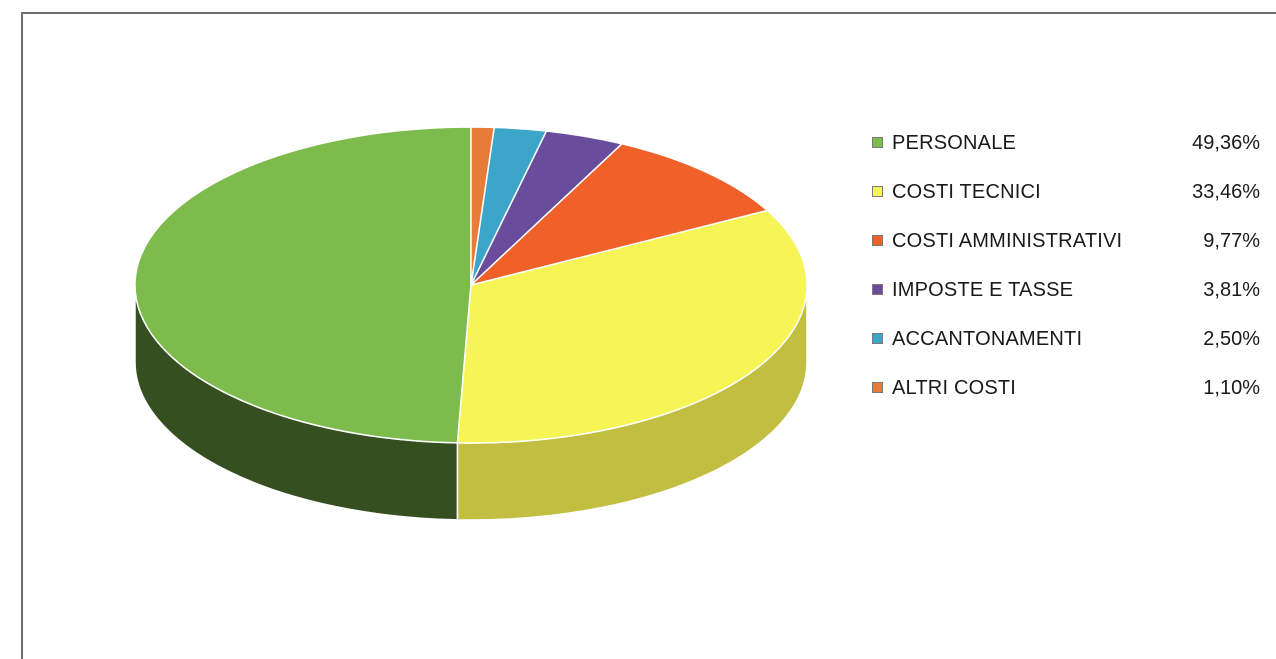 The height and width of the screenshot is (659, 1276). What do you see at coordinates (954, 388) in the screenshot?
I see `legend-label-altri-costi: ALTRI COSTI` at bounding box center [954, 388].